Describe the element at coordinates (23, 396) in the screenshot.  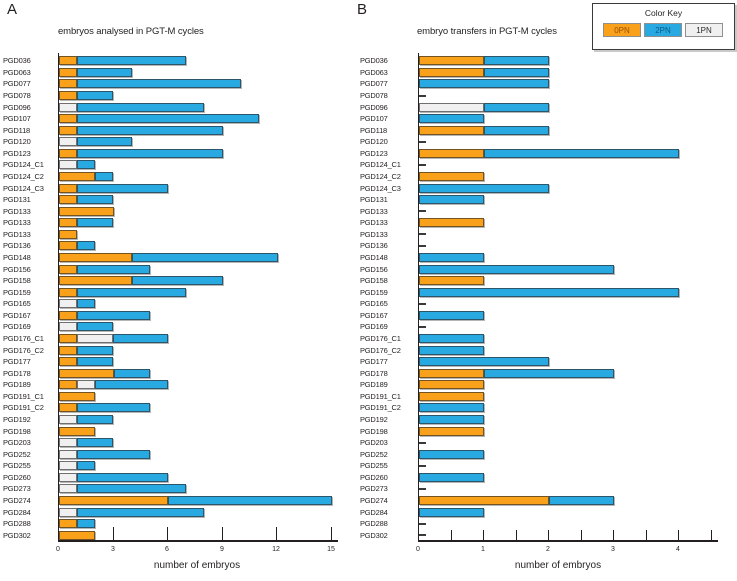
I see `row-label: PGD191_C1` at that location.